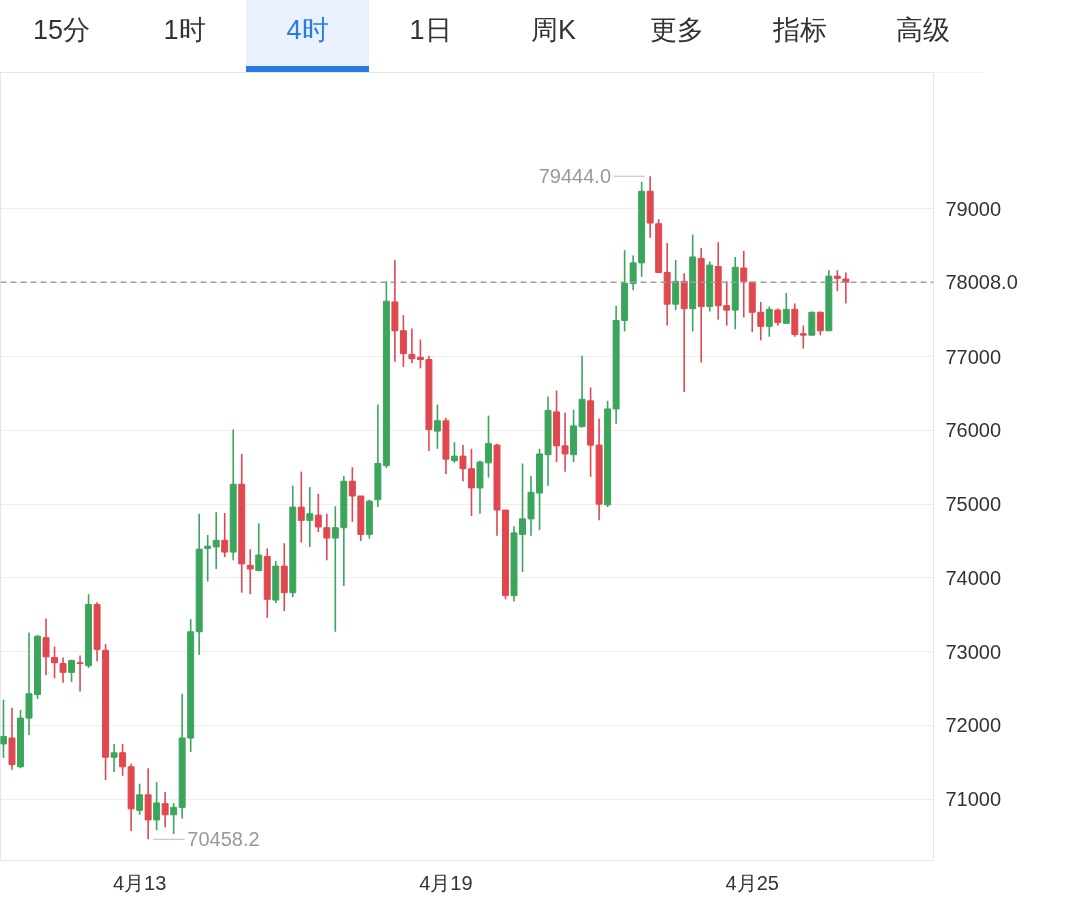  I want to click on y-tick-label: 76000, so click(973, 430).